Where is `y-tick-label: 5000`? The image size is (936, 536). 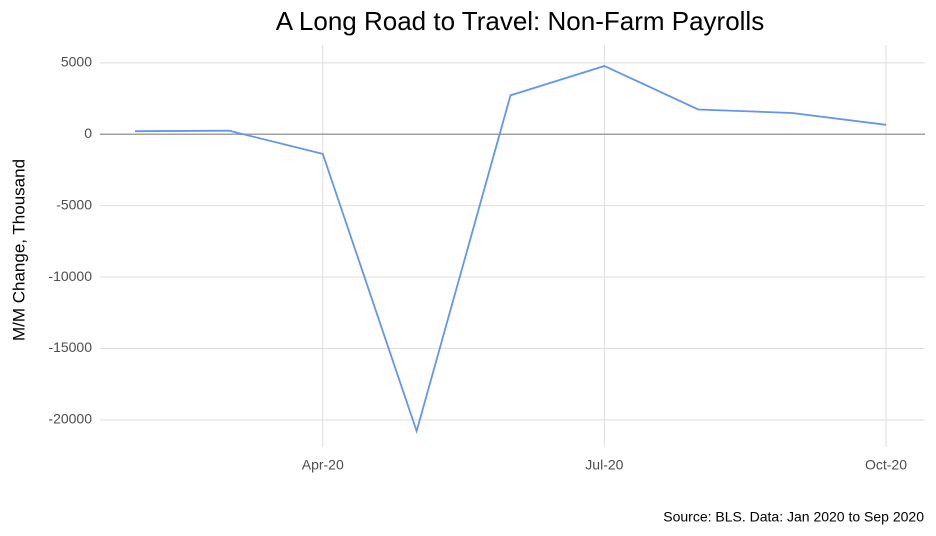
y-tick-label: 5000 is located at coordinates (76, 62).